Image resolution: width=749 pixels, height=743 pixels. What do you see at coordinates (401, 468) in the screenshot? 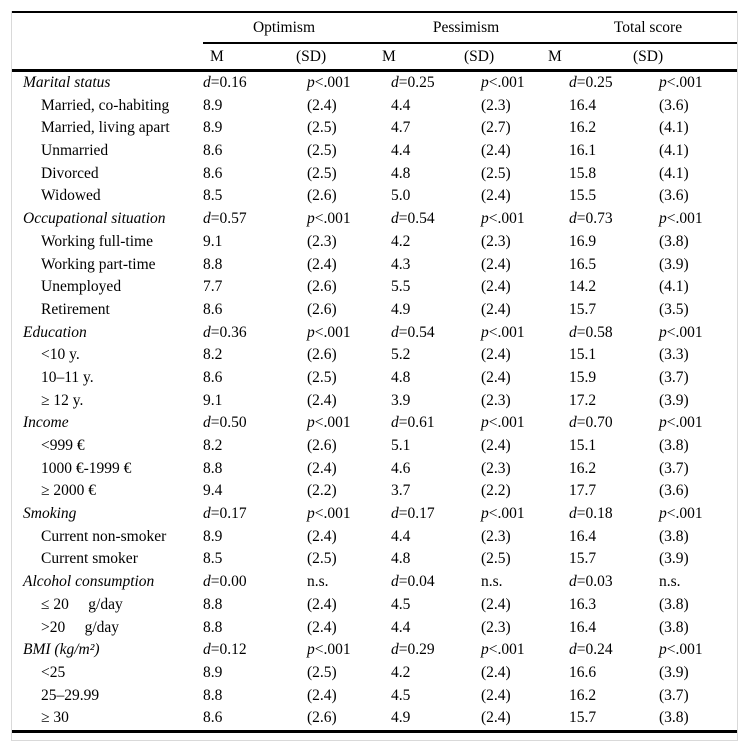
I see `cell-value: 4.6` at bounding box center [401, 468].